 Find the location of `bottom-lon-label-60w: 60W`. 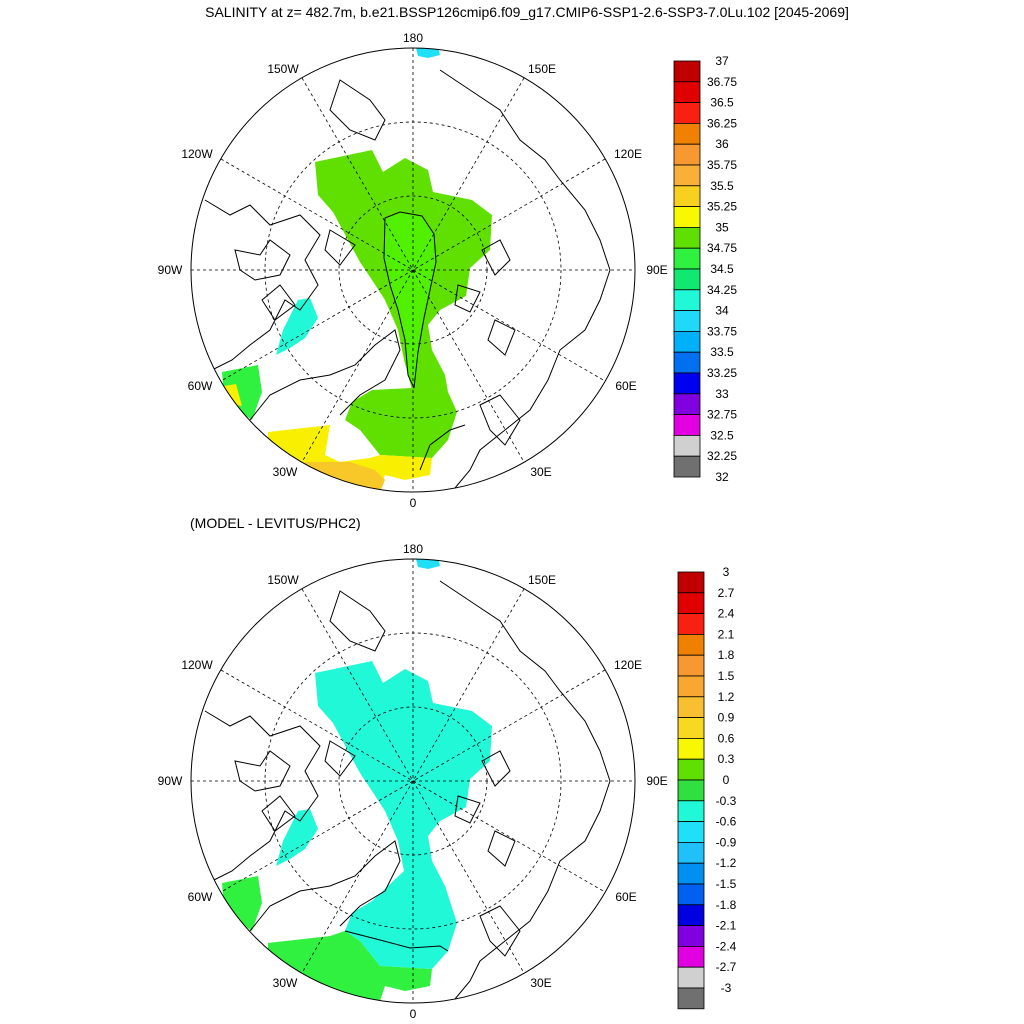

bottom-lon-label-60w: 60W is located at coordinates (200, 897).